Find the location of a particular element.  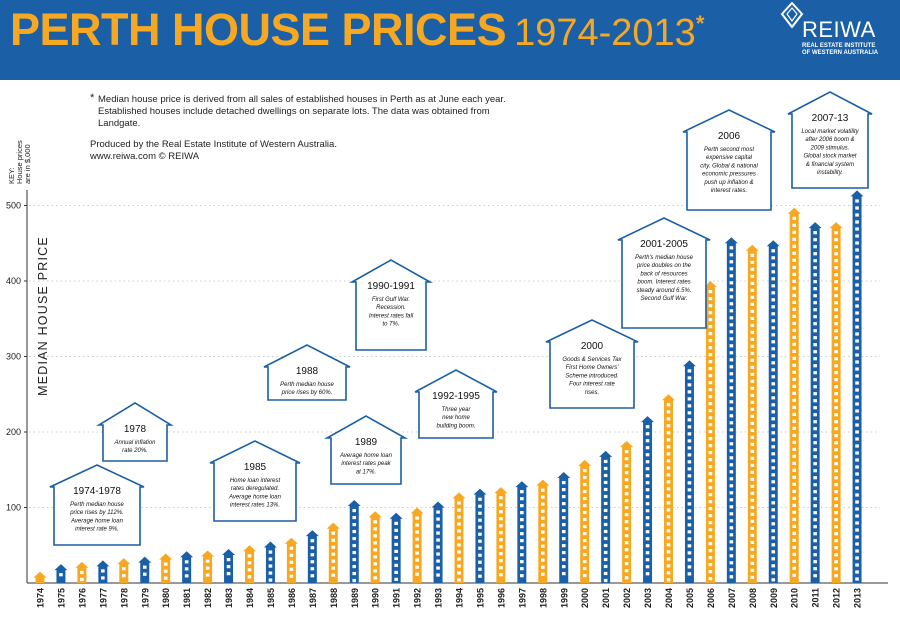

callout-line: Global stock market is located at coordinates (829, 157).